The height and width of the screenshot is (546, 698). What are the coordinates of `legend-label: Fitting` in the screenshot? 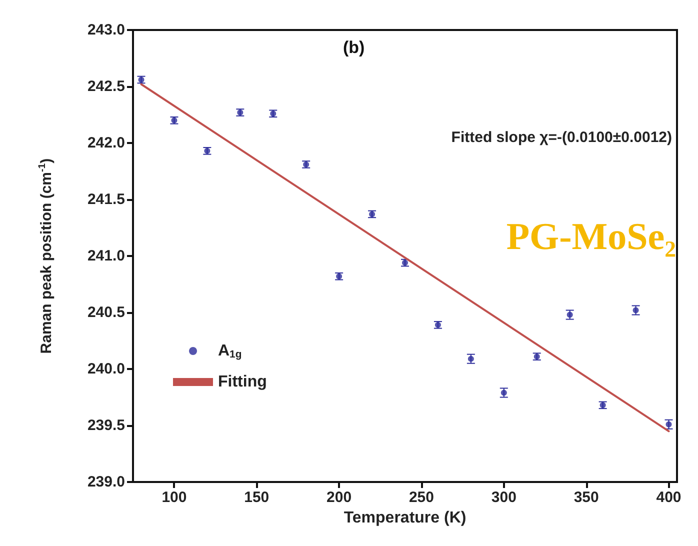 It's located at (242, 382).